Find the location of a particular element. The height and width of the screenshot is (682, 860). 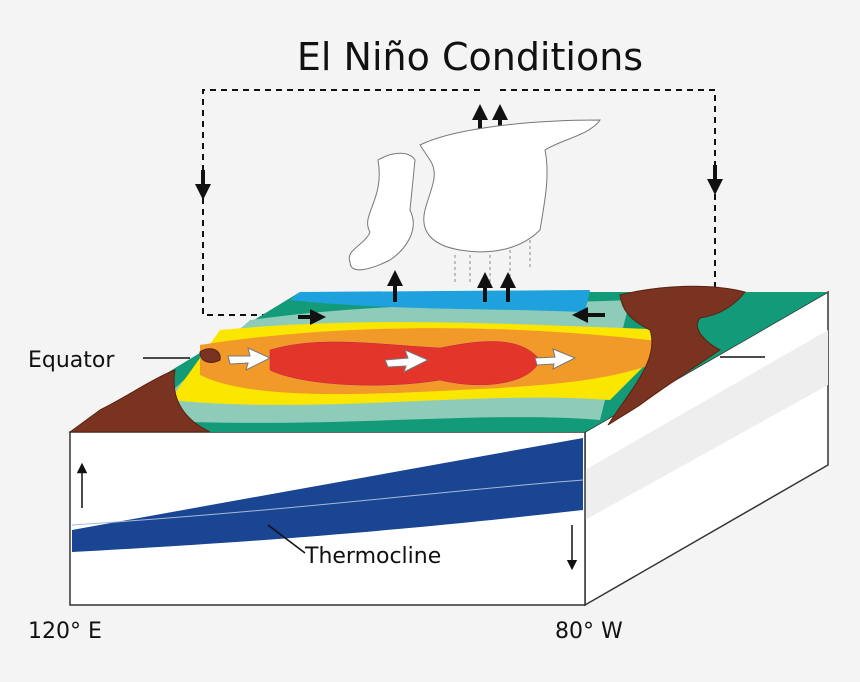

equator-label: Equator is located at coordinates (71, 360).